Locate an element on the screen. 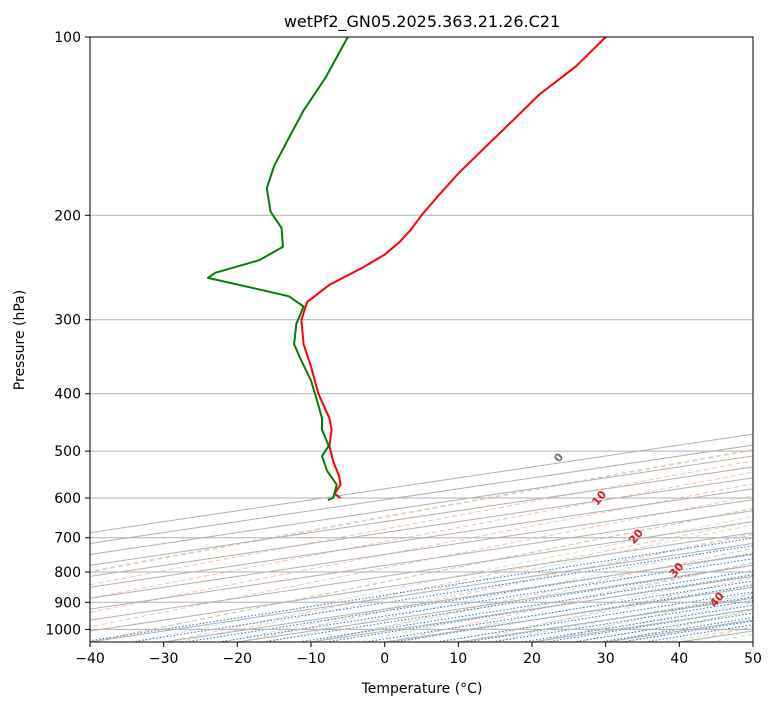  y-tick-label: 300 is located at coordinates (67, 321).